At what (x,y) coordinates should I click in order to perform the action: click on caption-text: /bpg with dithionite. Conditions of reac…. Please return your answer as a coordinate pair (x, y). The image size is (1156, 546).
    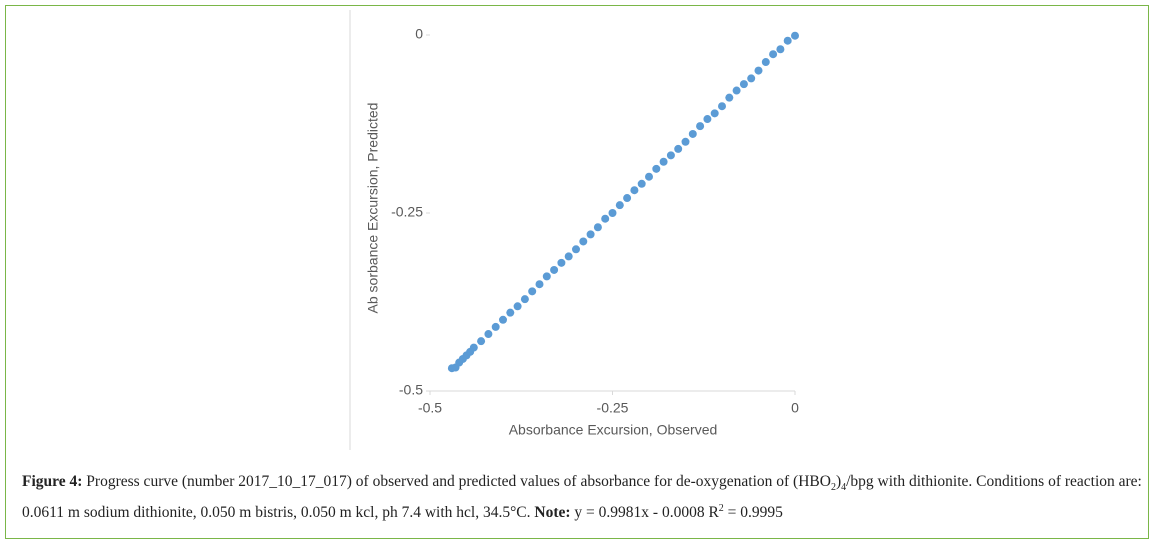
    Looking at the image, I should click on (582, 497).